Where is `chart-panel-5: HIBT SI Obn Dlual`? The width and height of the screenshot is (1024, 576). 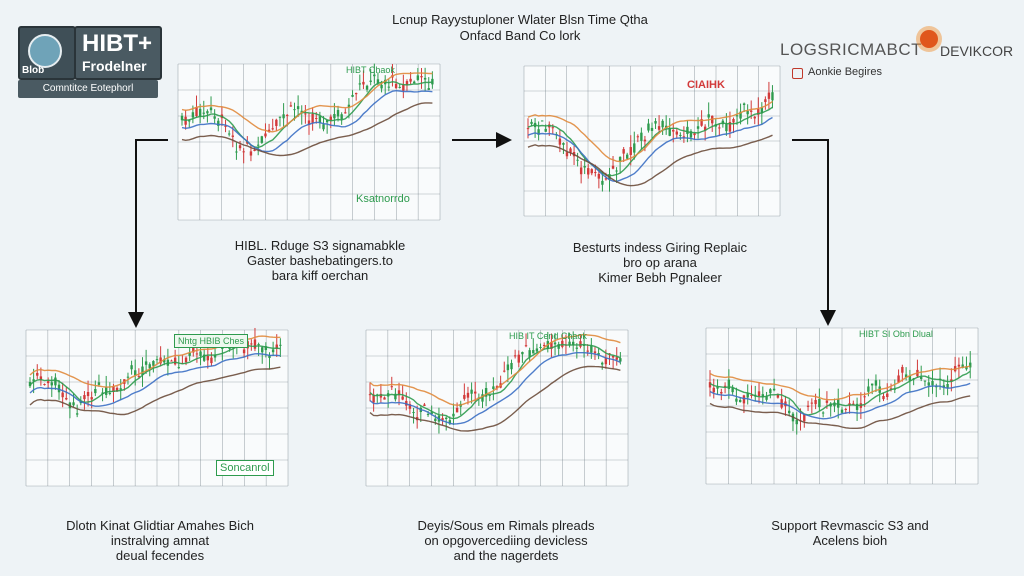 chart-panel-5: HIBT SI Obn Dlual is located at coordinates (842, 406).